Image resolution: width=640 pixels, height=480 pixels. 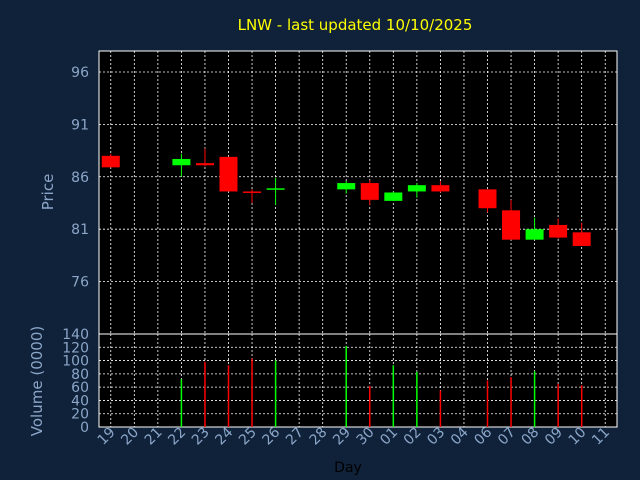 What do you see at coordinates (80, 230) in the screenshot?
I see `price-y-tick-label: 81` at bounding box center [80, 230].